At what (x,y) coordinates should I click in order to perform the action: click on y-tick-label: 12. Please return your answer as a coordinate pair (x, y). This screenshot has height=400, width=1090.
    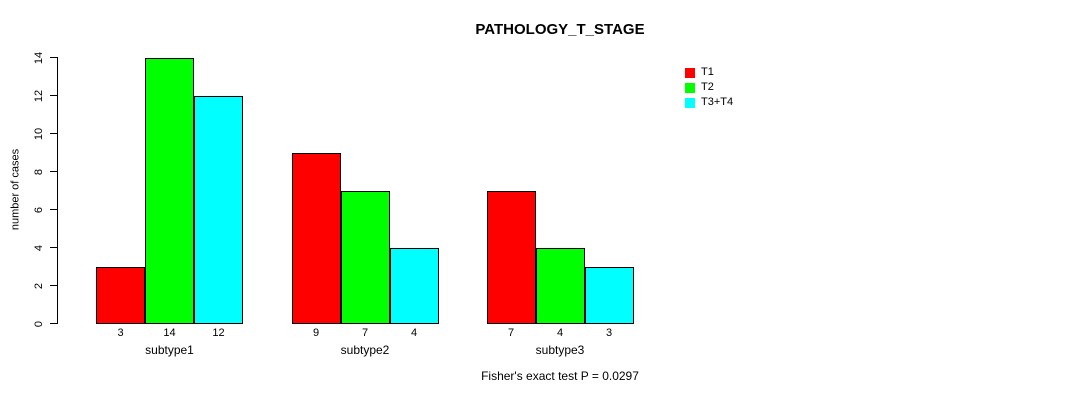
    Looking at the image, I should click on (39, 95).